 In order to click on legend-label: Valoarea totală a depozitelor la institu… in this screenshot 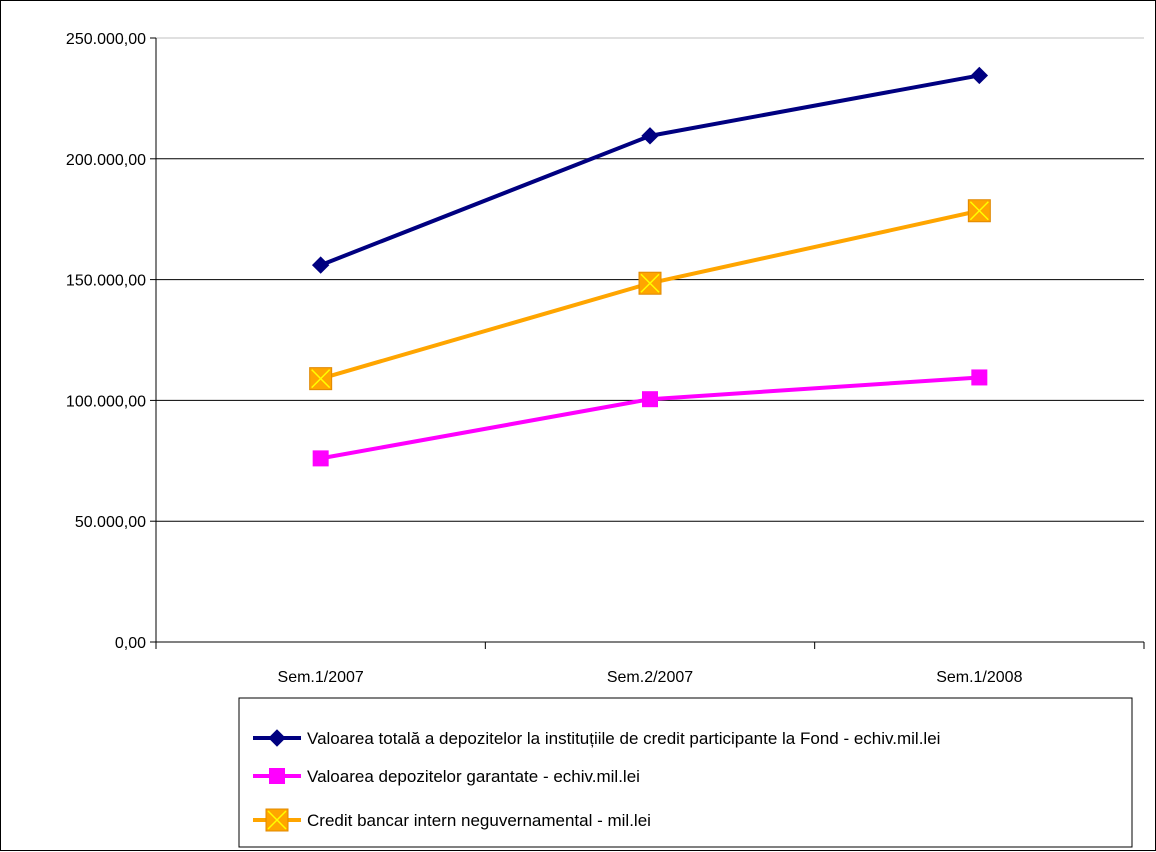, I will do `click(623, 738)`.